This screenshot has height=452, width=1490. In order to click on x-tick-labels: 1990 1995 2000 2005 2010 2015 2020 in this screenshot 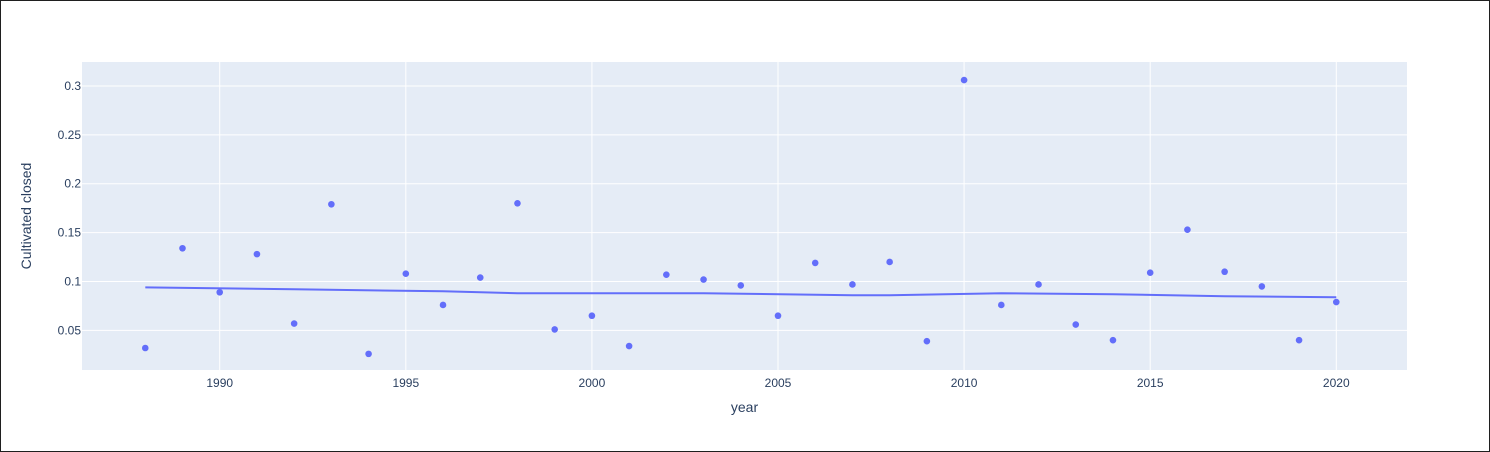, I will do `click(778, 383)`.